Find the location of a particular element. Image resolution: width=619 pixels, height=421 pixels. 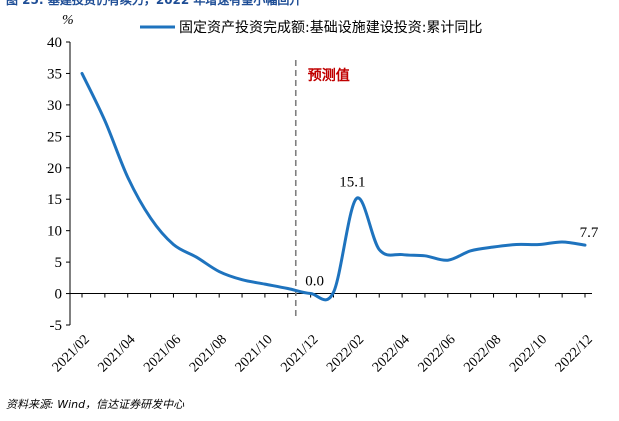

x-tick-label: 2022/10 is located at coordinates (528, 353).